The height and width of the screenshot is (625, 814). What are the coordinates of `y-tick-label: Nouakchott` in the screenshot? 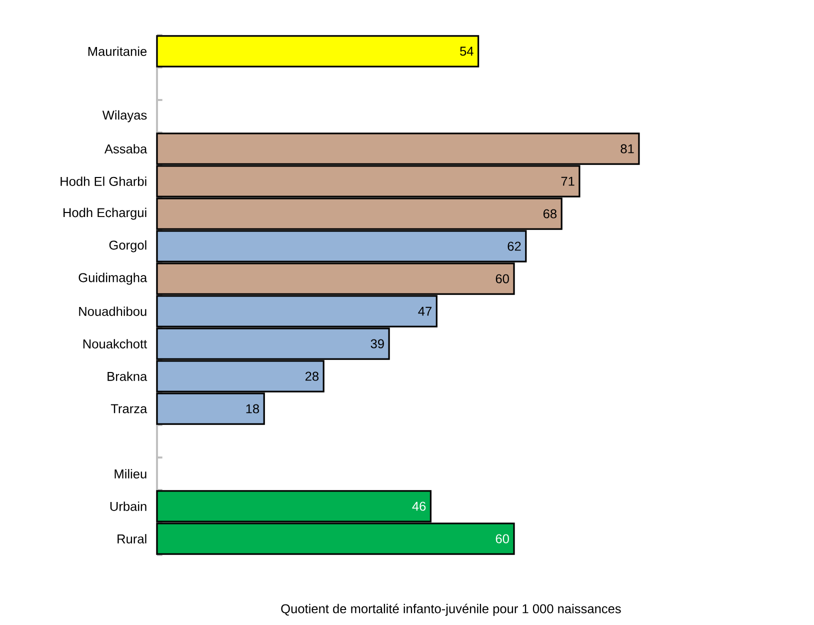 It's located at (115, 343).